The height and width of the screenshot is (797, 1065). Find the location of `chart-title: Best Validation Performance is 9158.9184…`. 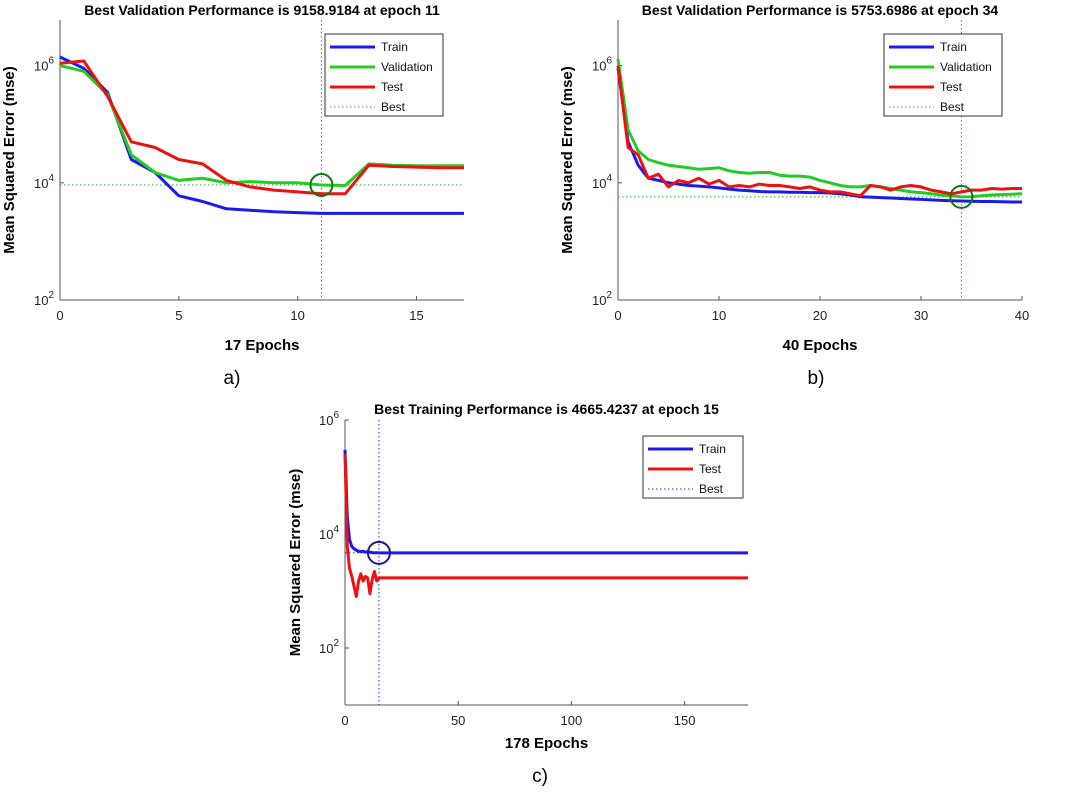

chart-title: Best Validation Performance is 9158.9184… is located at coordinates (262, 10).